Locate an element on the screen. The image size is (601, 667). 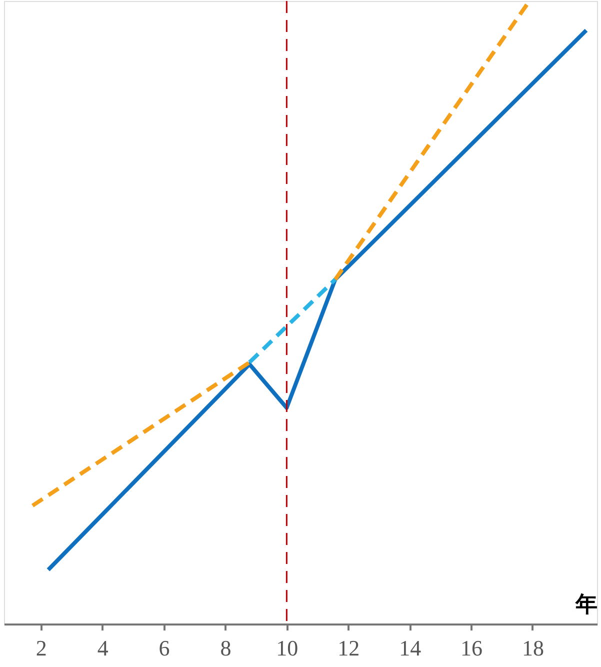
x-tick-label: 6 is located at coordinates (164, 648).